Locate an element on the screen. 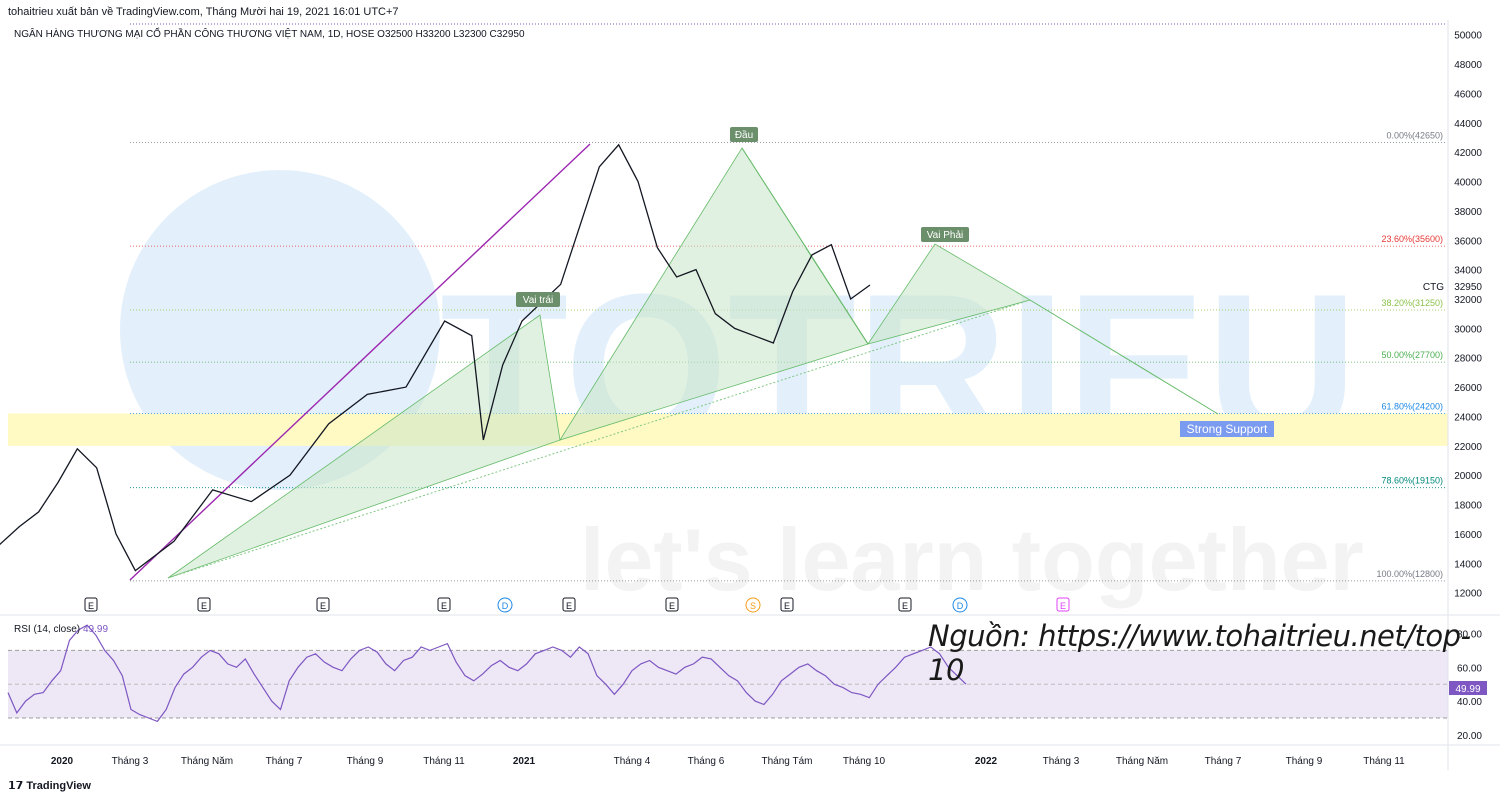 The width and height of the screenshot is (1500, 801). time-tick: Tháng 4 is located at coordinates (632, 761).